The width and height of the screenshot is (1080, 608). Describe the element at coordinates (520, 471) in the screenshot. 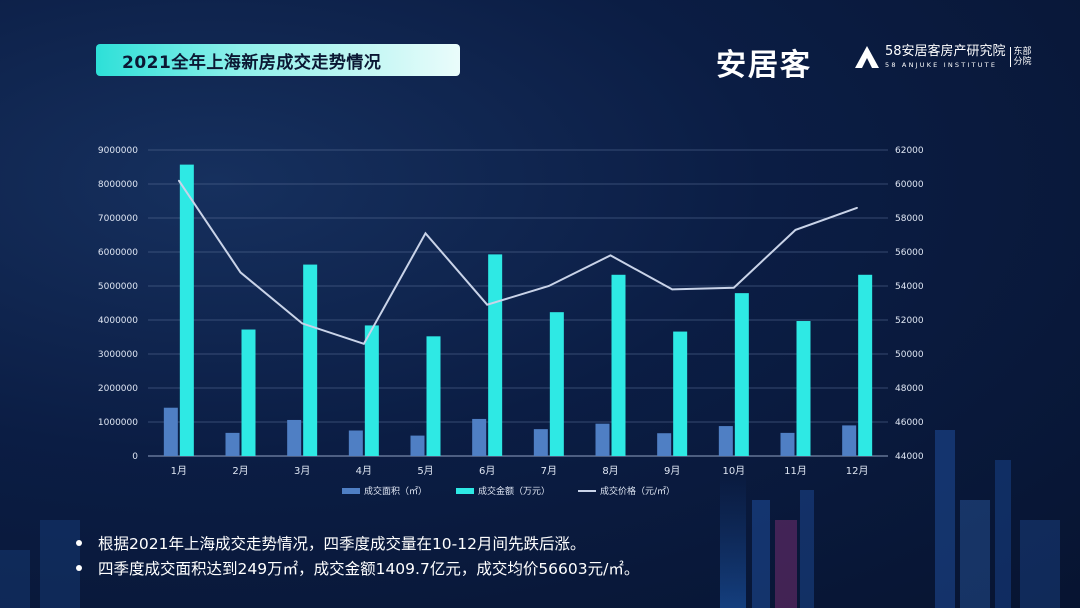

I see `x-axis-ticks: 1月 2月 3月 4月 5月 6月 7月 8月 9月 10月 11月 12月` at that location.